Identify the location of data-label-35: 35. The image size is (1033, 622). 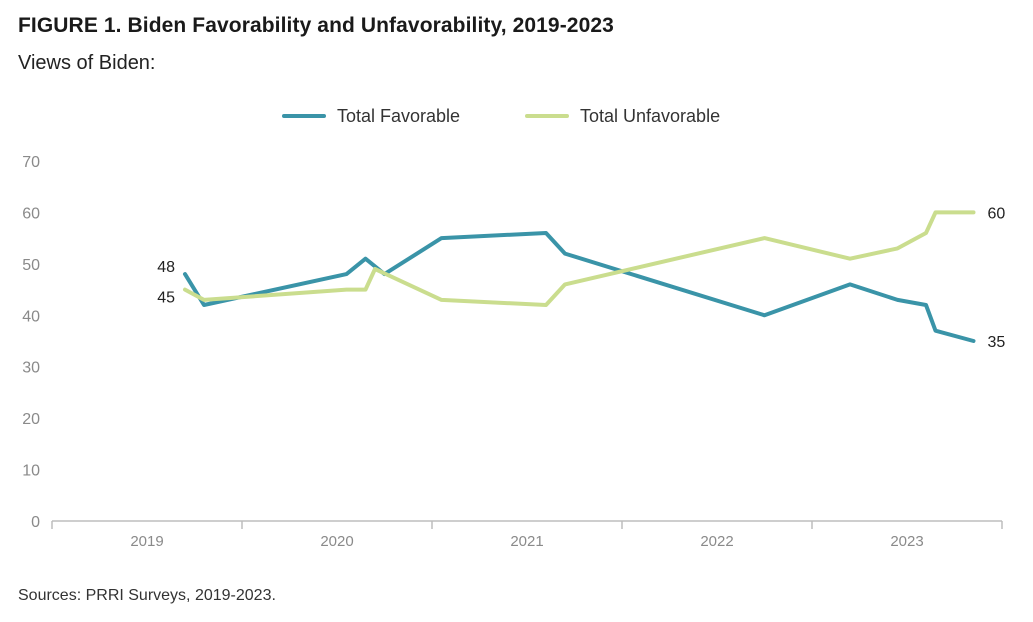
(997, 342).